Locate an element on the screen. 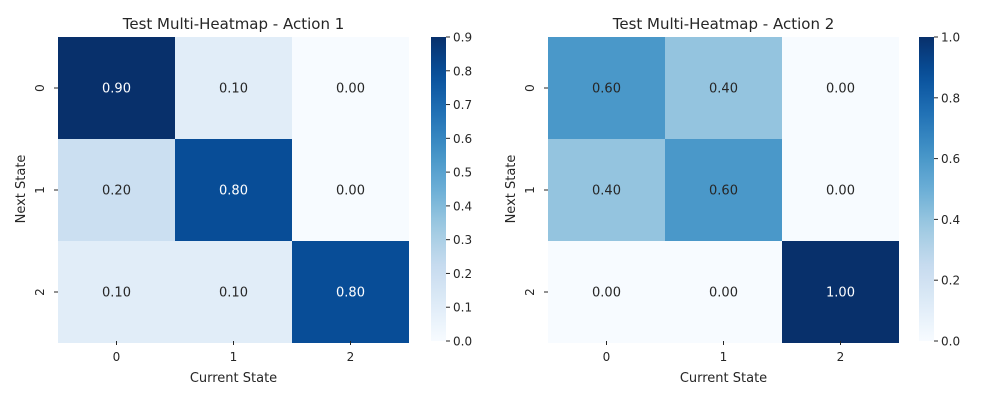 The image size is (1000, 404). heatmap-1-cell-label-2-0: 0.10 is located at coordinates (116, 293).